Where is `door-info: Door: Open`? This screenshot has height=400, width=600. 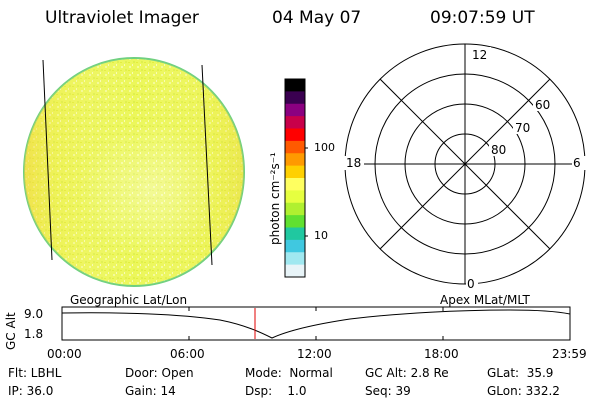
door-info: Door: Open is located at coordinates (159, 373).